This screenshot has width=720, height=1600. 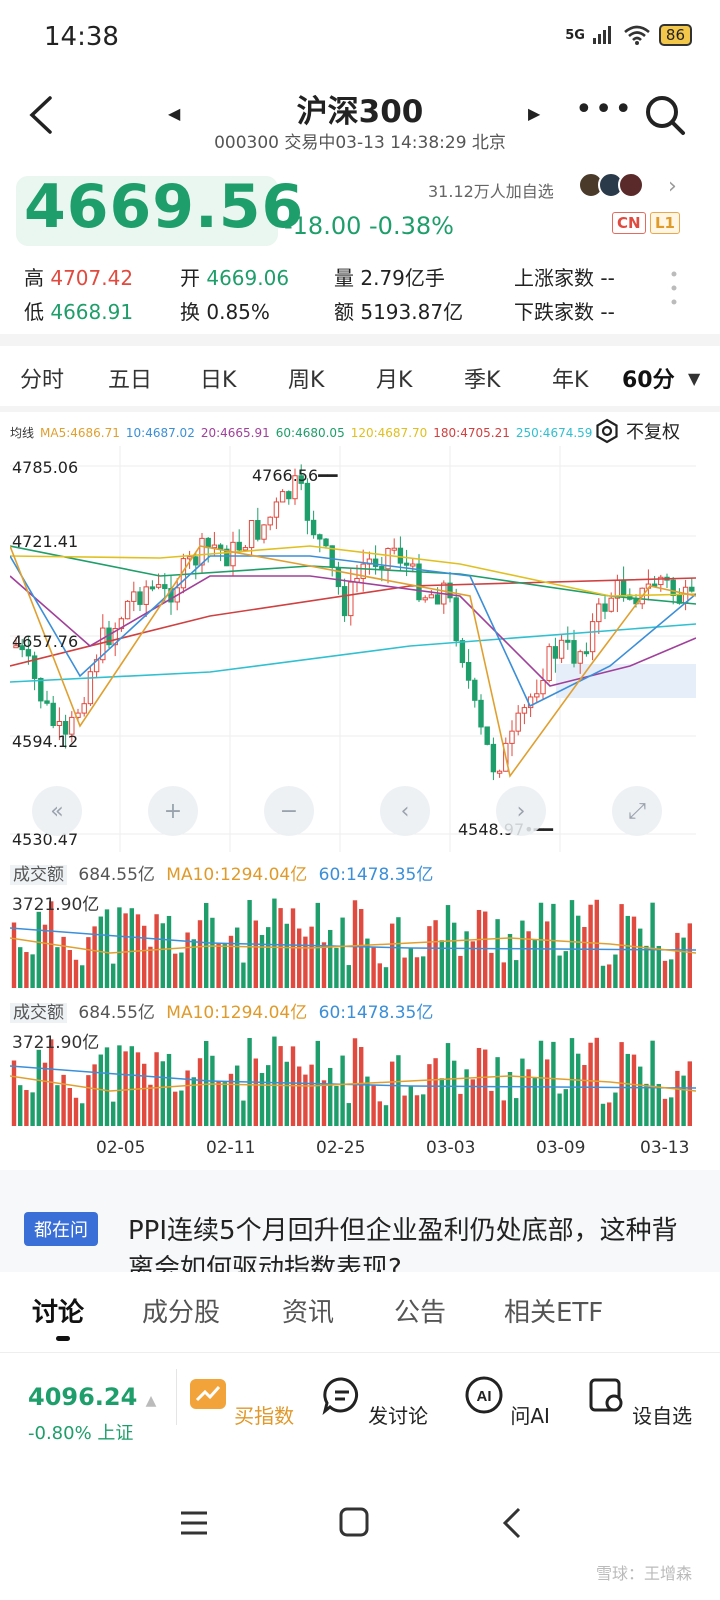 What do you see at coordinates (308, 1313) in the screenshot?
I see `tab-news: 资讯` at bounding box center [308, 1313].